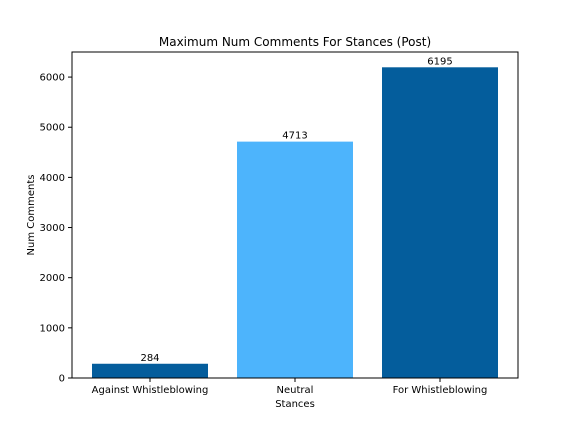 The image size is (576, 436). What do you see at coordinates (294, 136) in the screenshot?
I see `data-label-1: 4713` at bounding box center [294, 136].